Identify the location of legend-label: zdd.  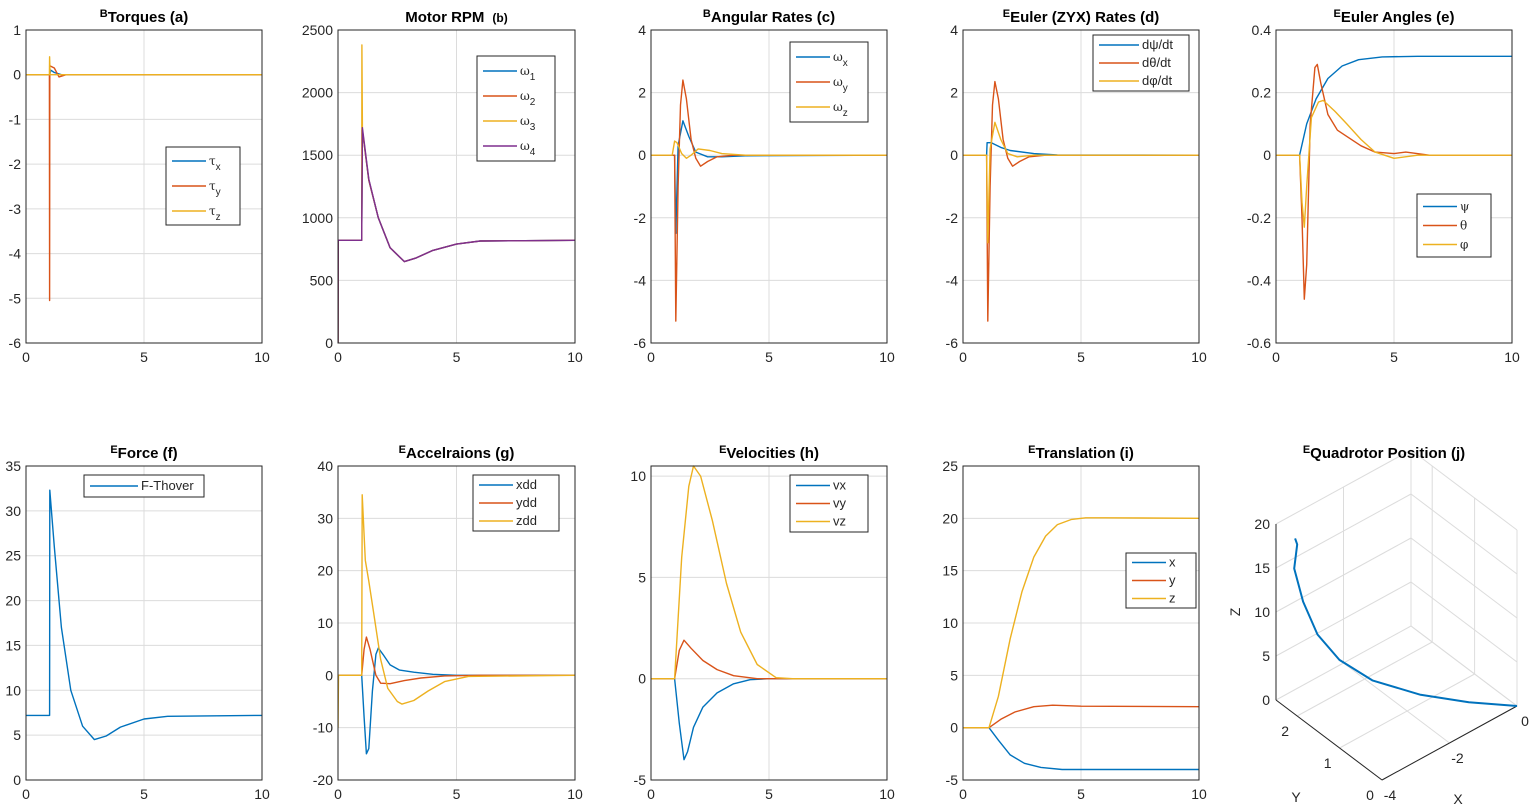
(526, 520).